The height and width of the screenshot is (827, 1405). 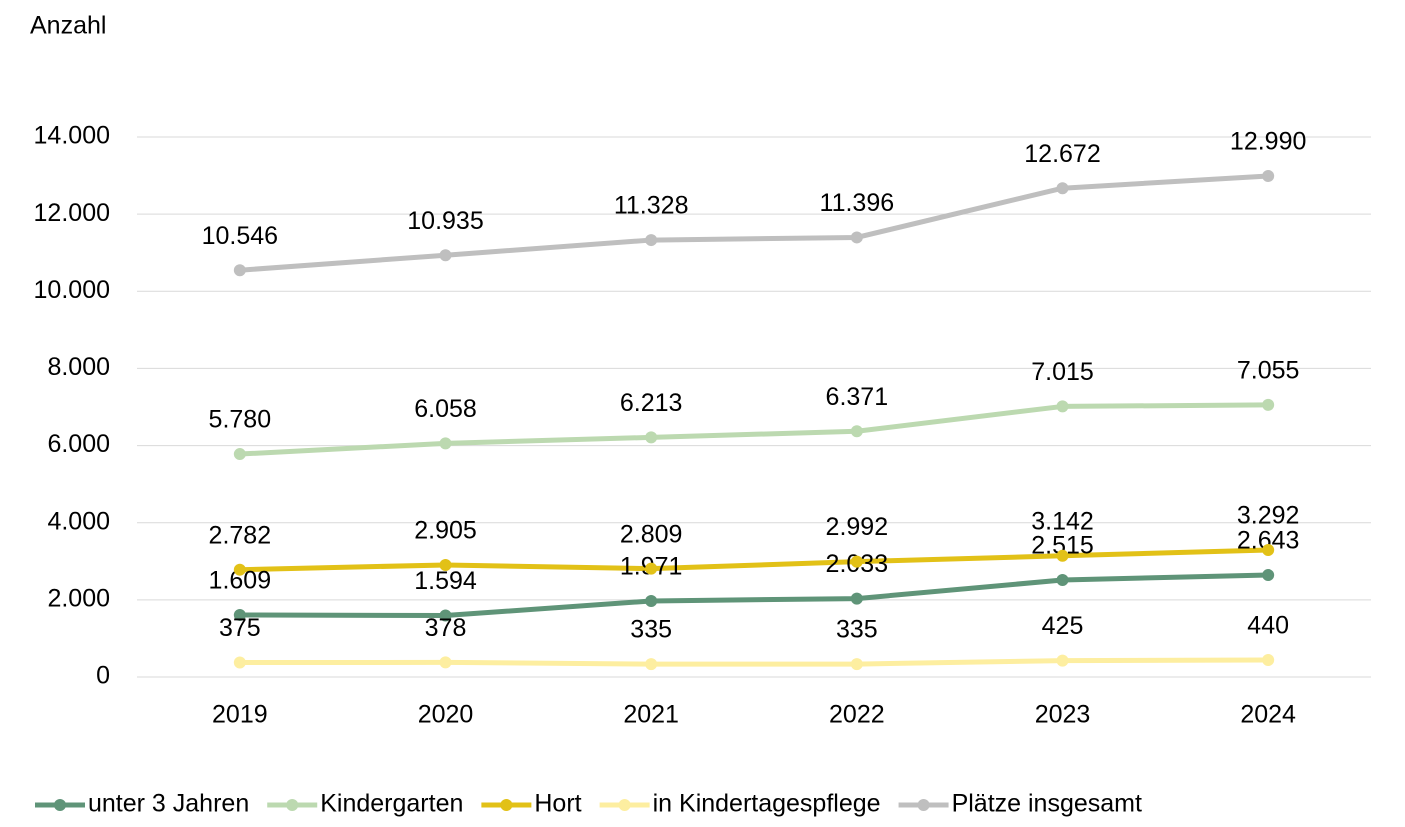 What do you see at coordinates (445, 221) in the screenshot?
I see `data-label: 10.935` at bounding box center [445, 221].